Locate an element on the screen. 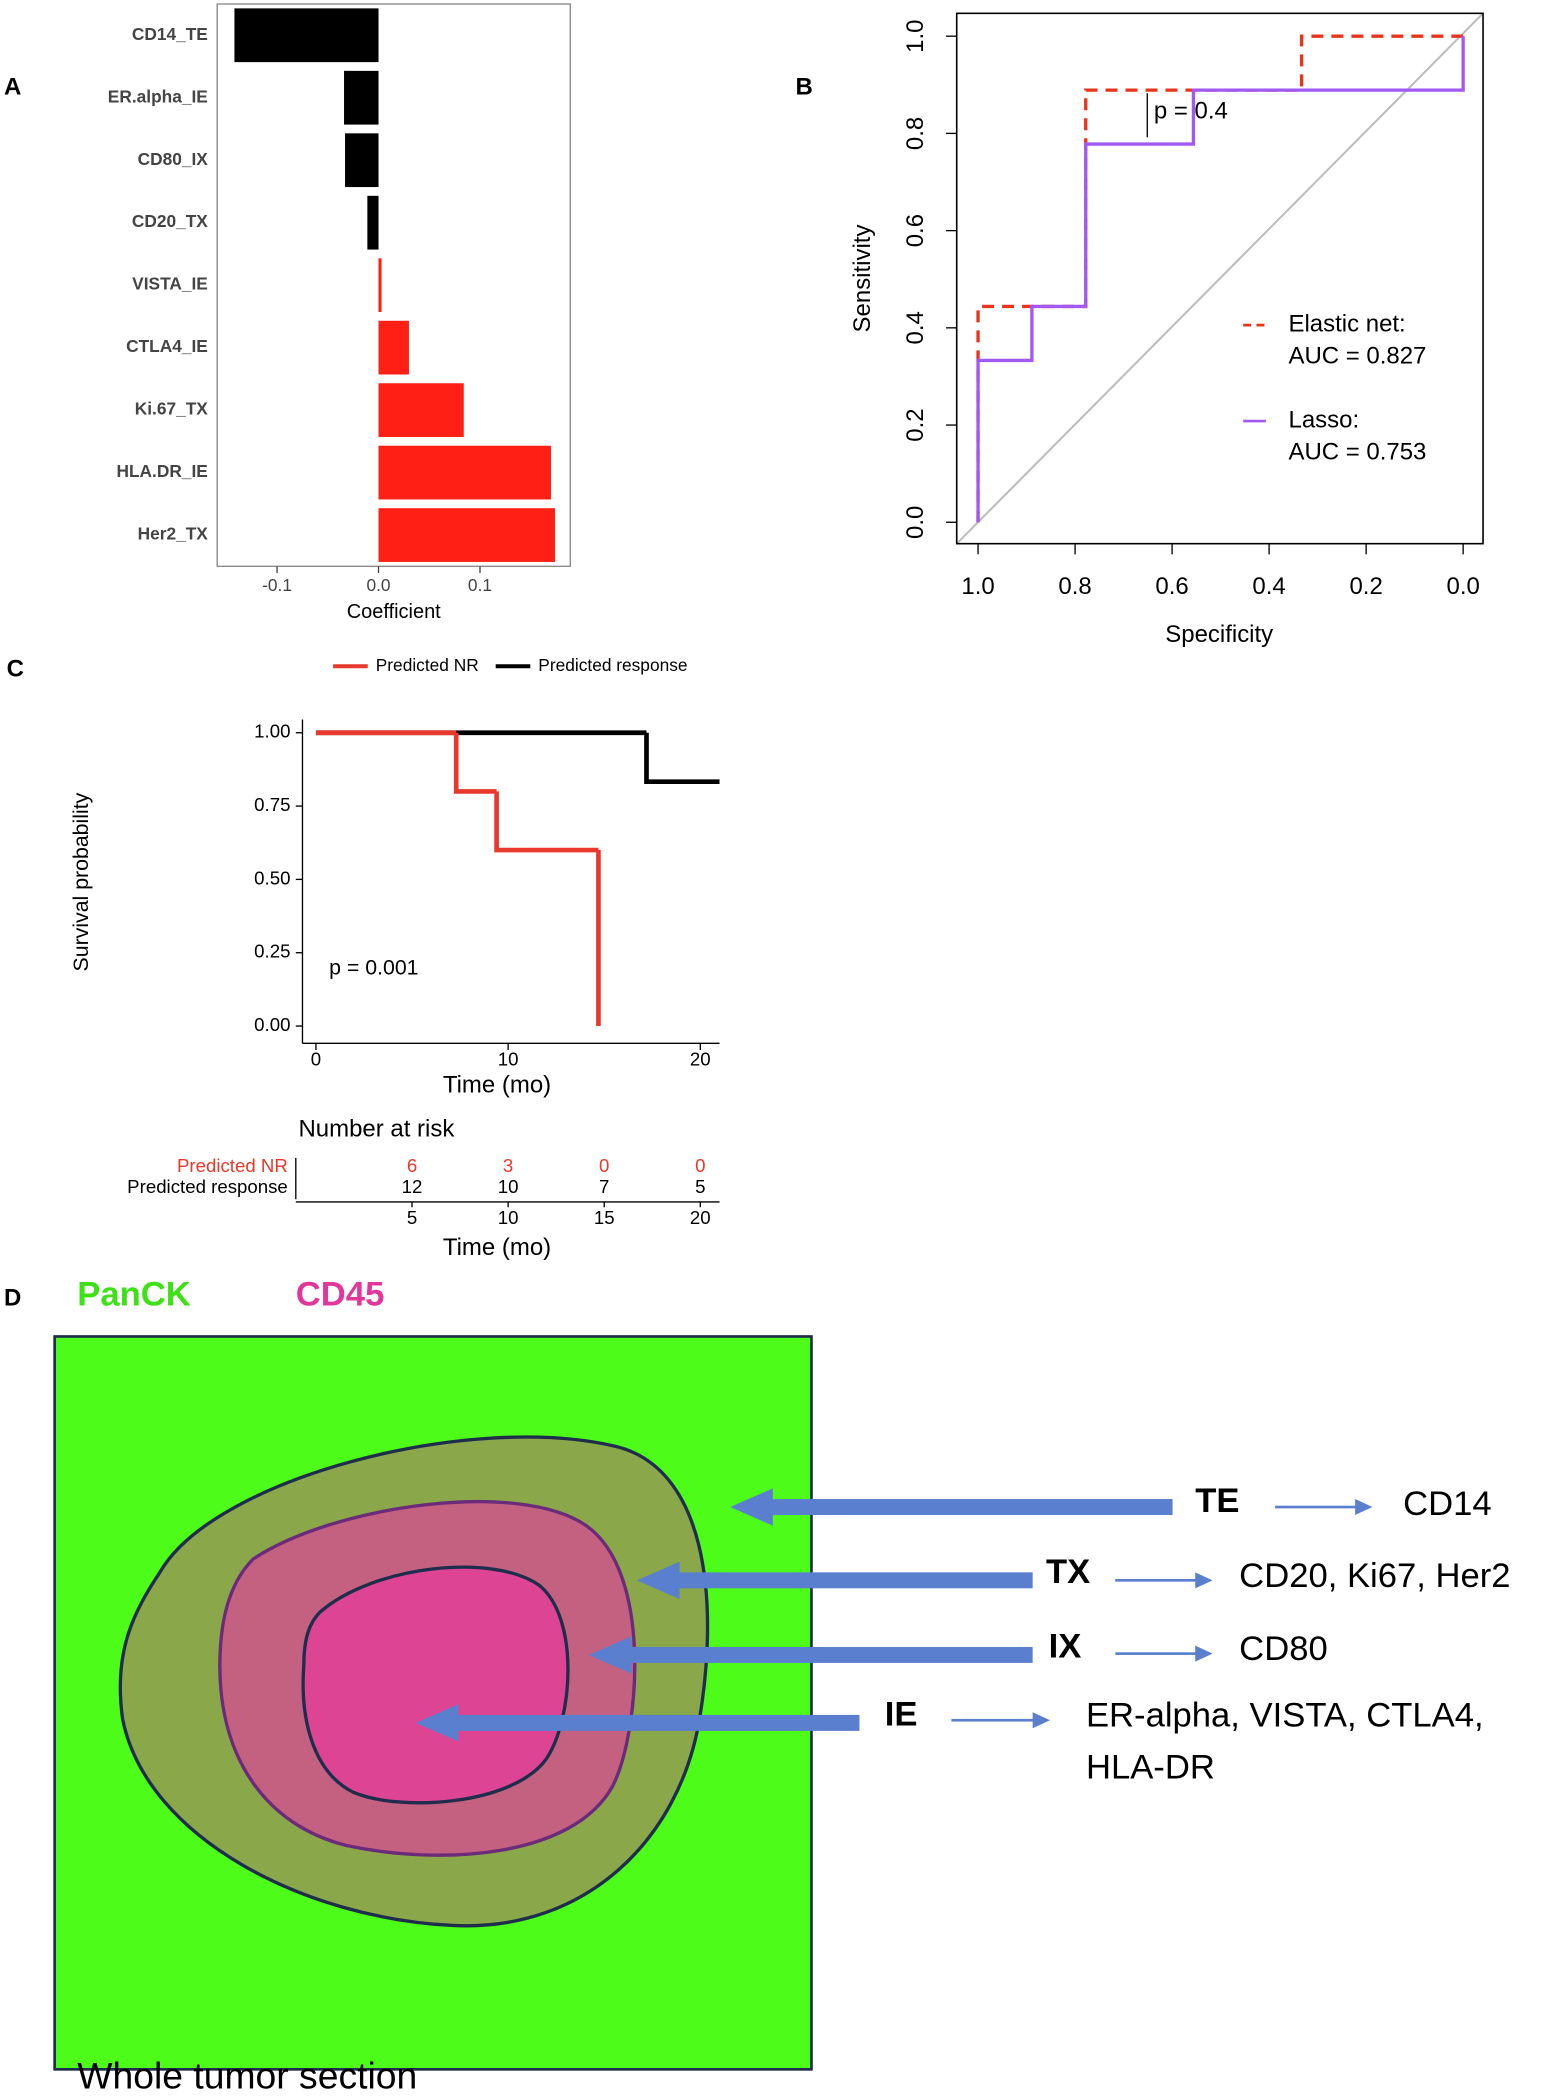 This screenshot has width=1543, height=2100. legend-cd45: CD45 is located at coordinates (340, 1295).